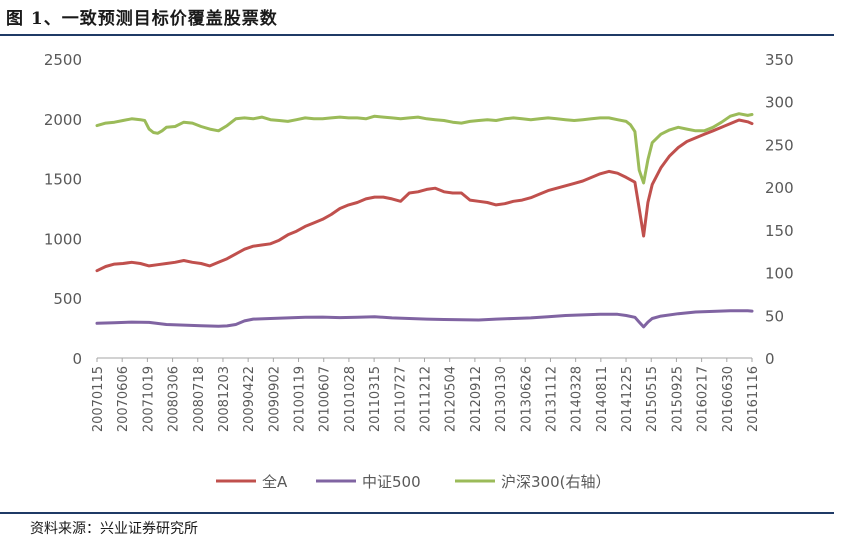 Image resolution: width=854 pixels, height=548 pixels. What do you see at coordinates (325, 399) in the screenshot?
I see `x-tick-label: 20100607` at bounding box center [325, 399].